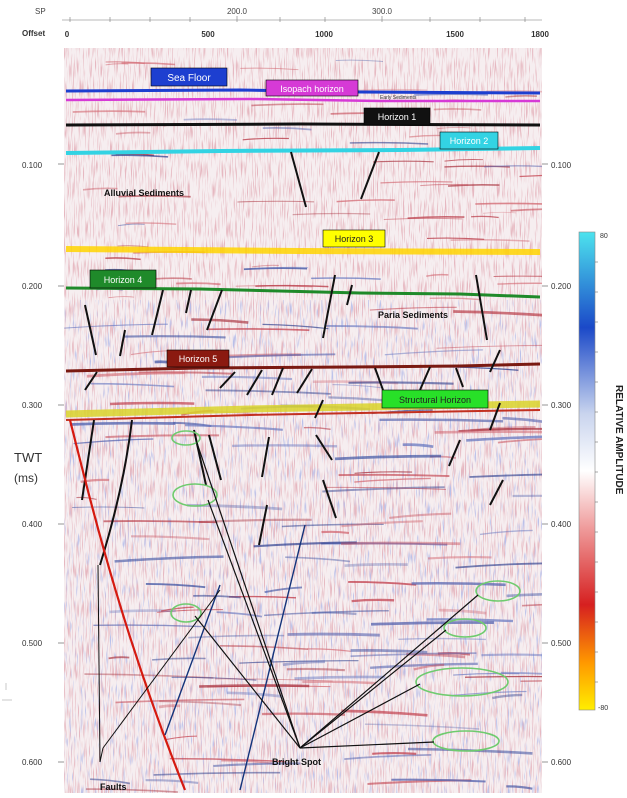 The height and width of the screenshot is (798, 627). I want to click on master-fault, so click(127, 605).